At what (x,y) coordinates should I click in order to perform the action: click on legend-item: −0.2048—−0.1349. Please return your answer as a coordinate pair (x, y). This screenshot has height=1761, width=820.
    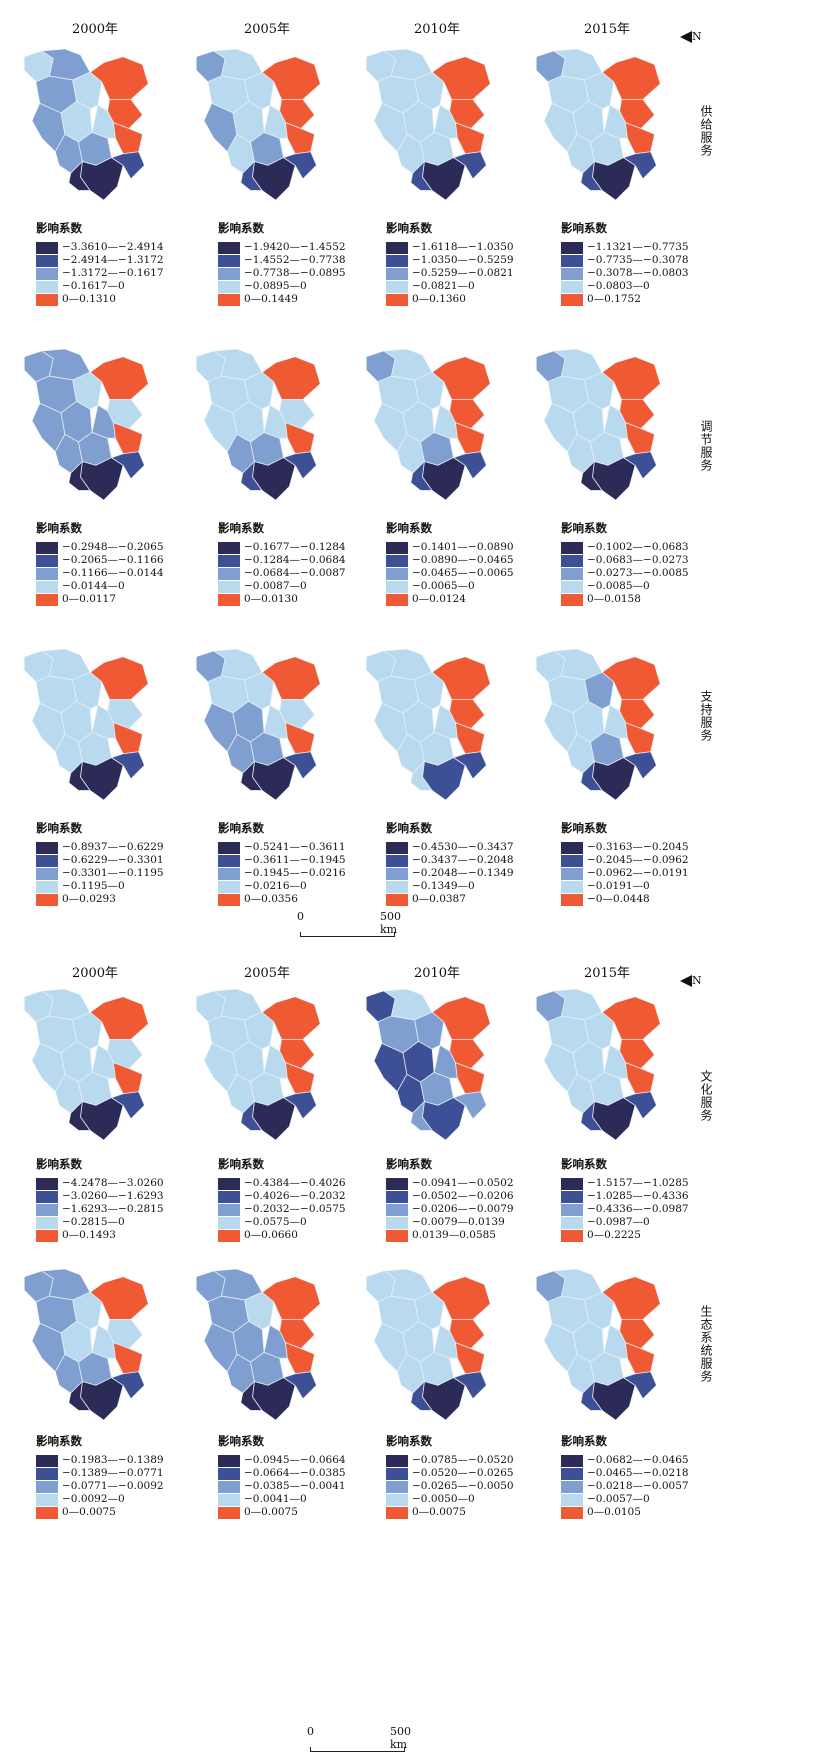
    Looking at the image, I should click on (450, 873).